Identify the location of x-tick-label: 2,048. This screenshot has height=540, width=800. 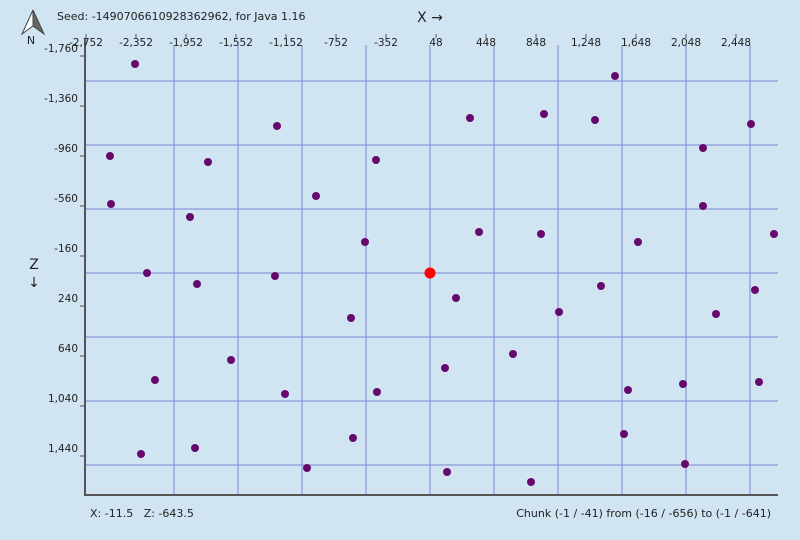
(686, 43).